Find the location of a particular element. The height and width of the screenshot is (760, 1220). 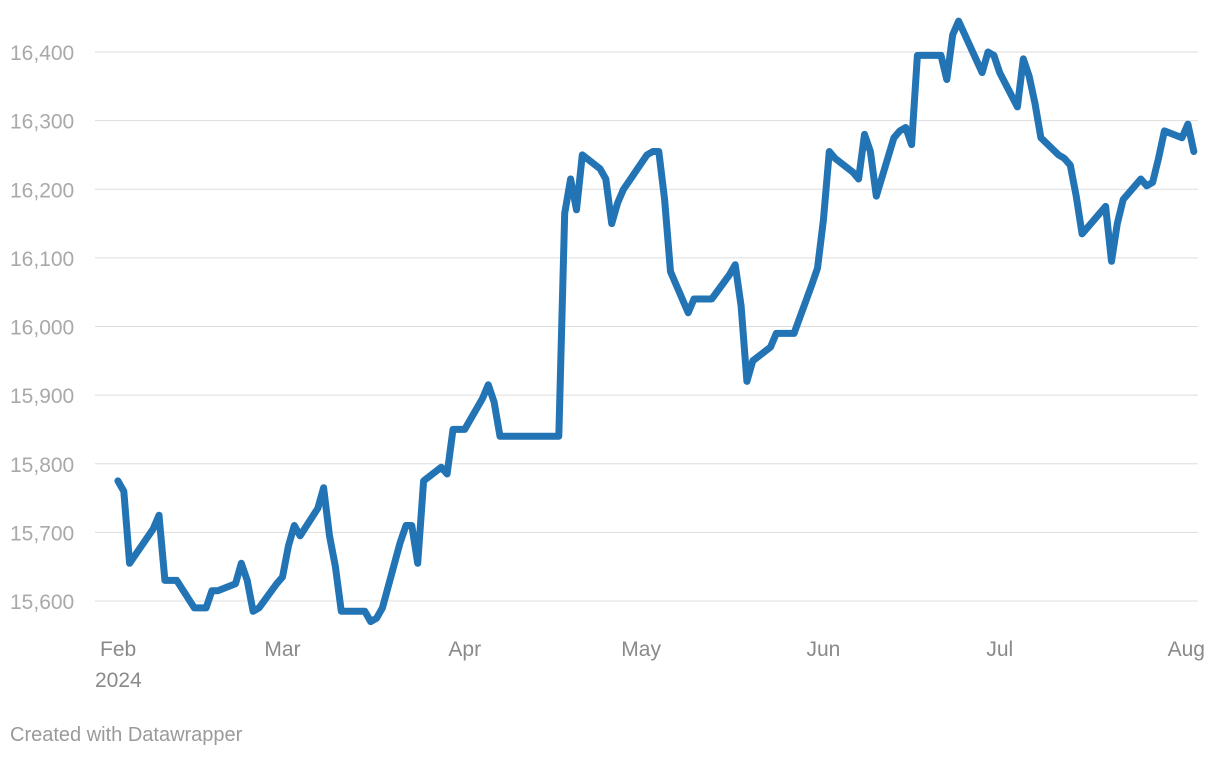

x-tick-label: Aug is located at coordinates (1186, 649).